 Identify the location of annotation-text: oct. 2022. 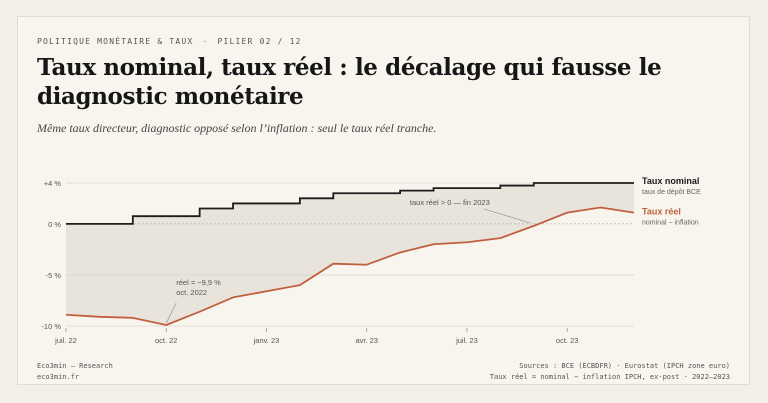
(191, 292).